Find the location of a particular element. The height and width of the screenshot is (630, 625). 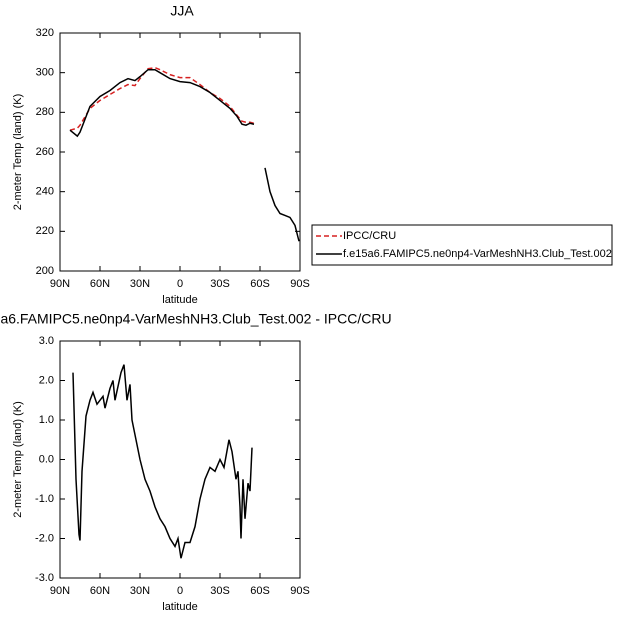

legend-box is located at coordinates (462, 245).